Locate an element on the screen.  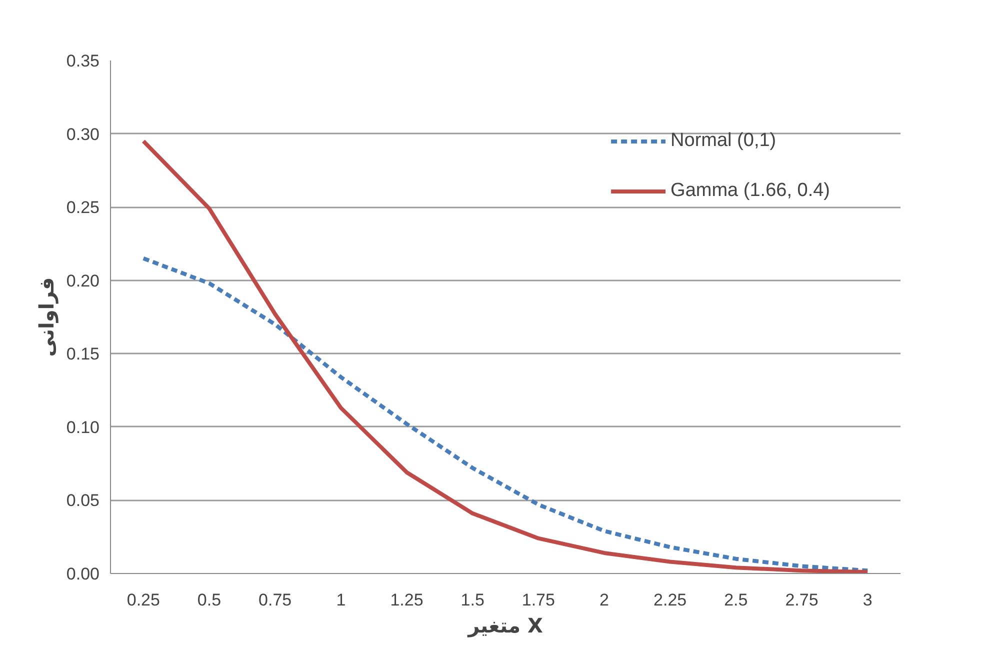
x-tick-label: 1.5 is located at coordinates (472, 600).